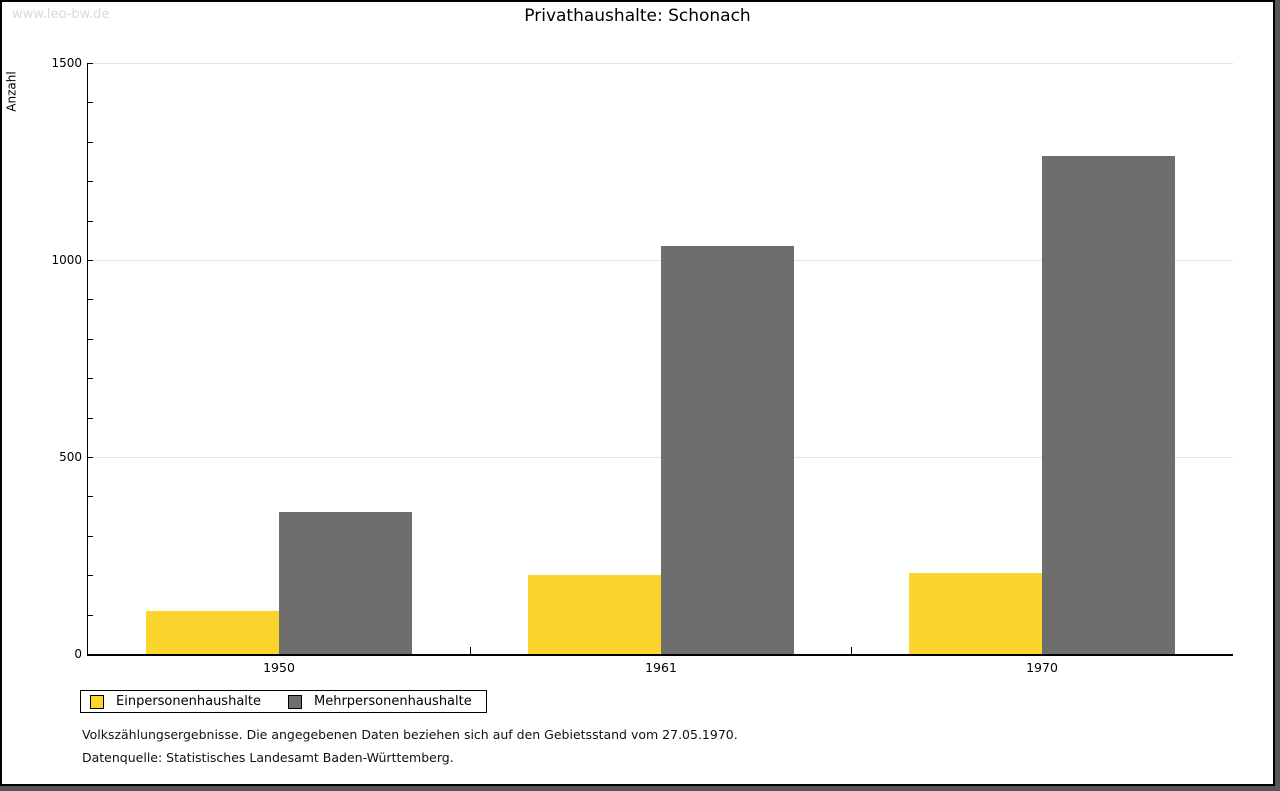  What do you see at coordinates (78, 654) in the screenshot?
I see `y-axis-tick-label: 0` at bounding box center [78, 654].